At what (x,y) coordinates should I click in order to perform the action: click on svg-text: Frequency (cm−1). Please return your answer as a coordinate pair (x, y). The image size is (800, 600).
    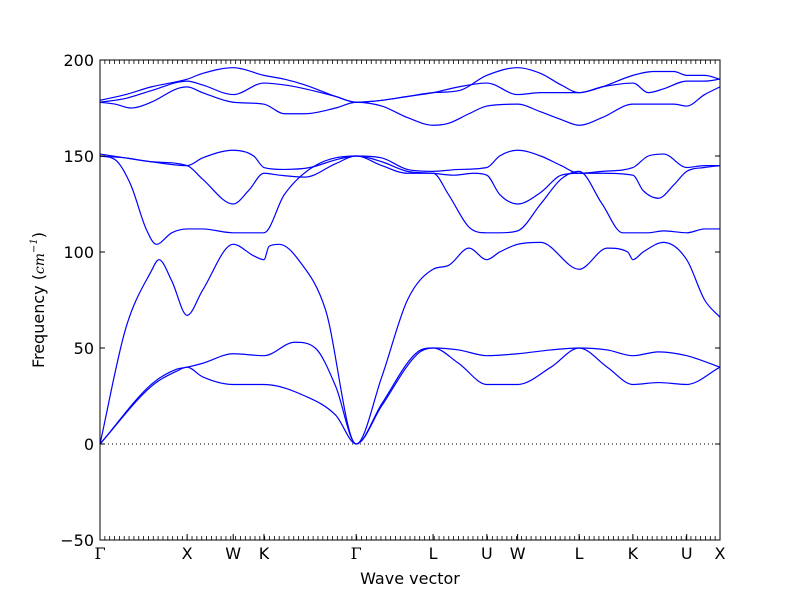
    Looking at the image, I should click on (38, 300).